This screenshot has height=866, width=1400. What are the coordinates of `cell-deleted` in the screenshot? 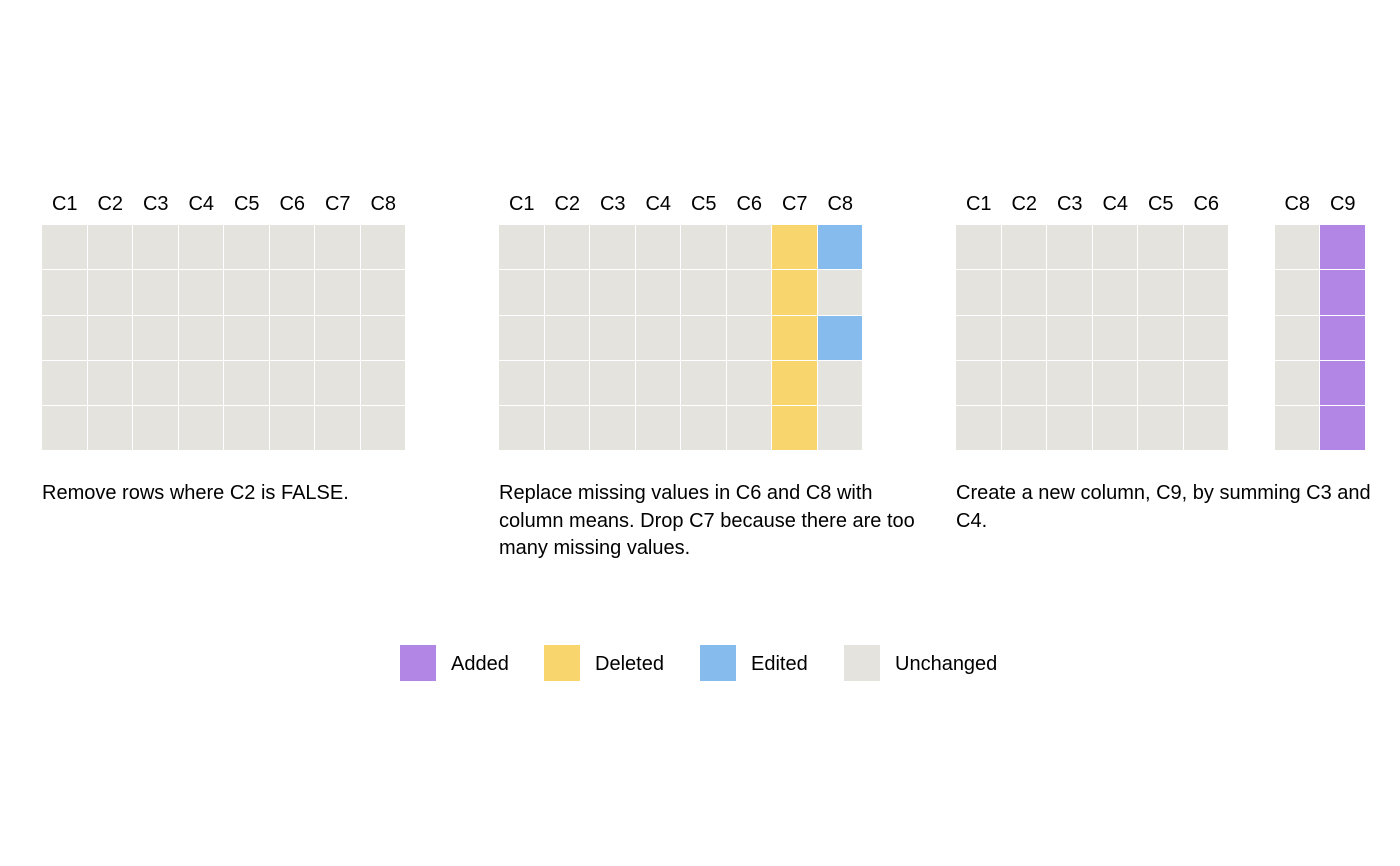 It's located at (794, 383).